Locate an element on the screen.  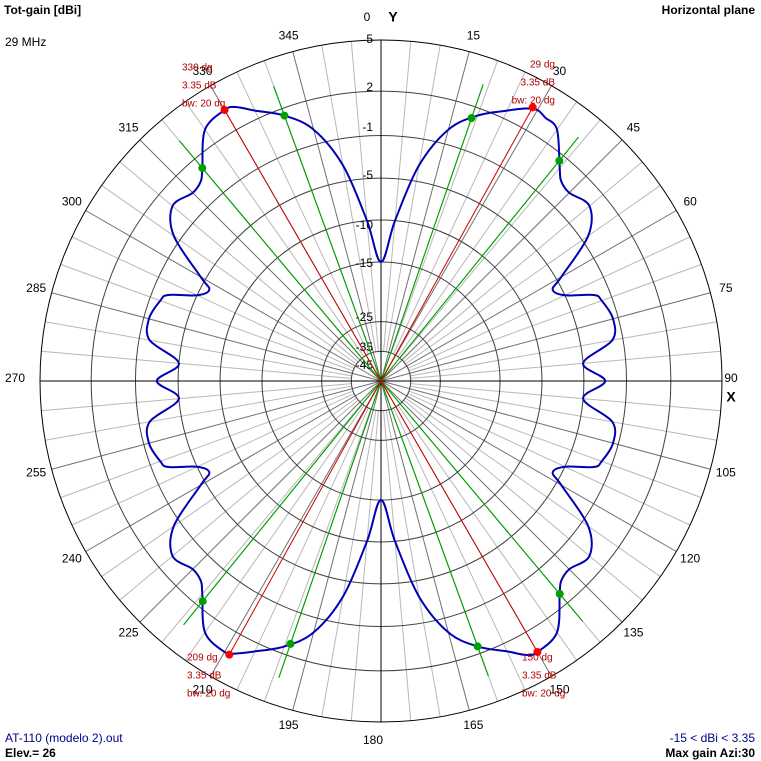
file-name-label: AT-110 (modelo 2).out is located at coordinates (64, 738).